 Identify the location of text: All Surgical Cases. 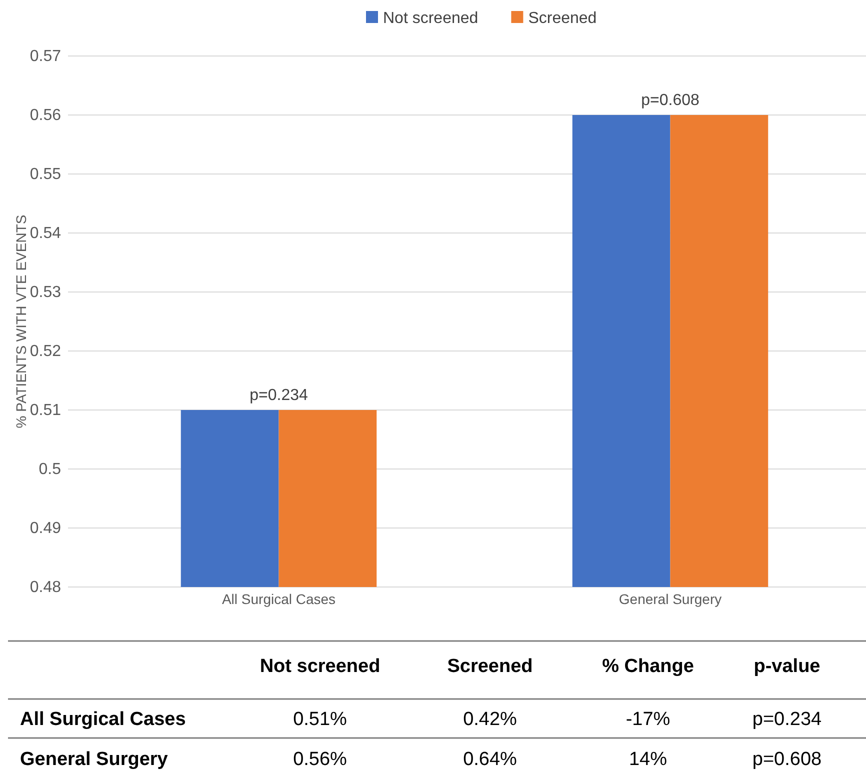
(103, 719).